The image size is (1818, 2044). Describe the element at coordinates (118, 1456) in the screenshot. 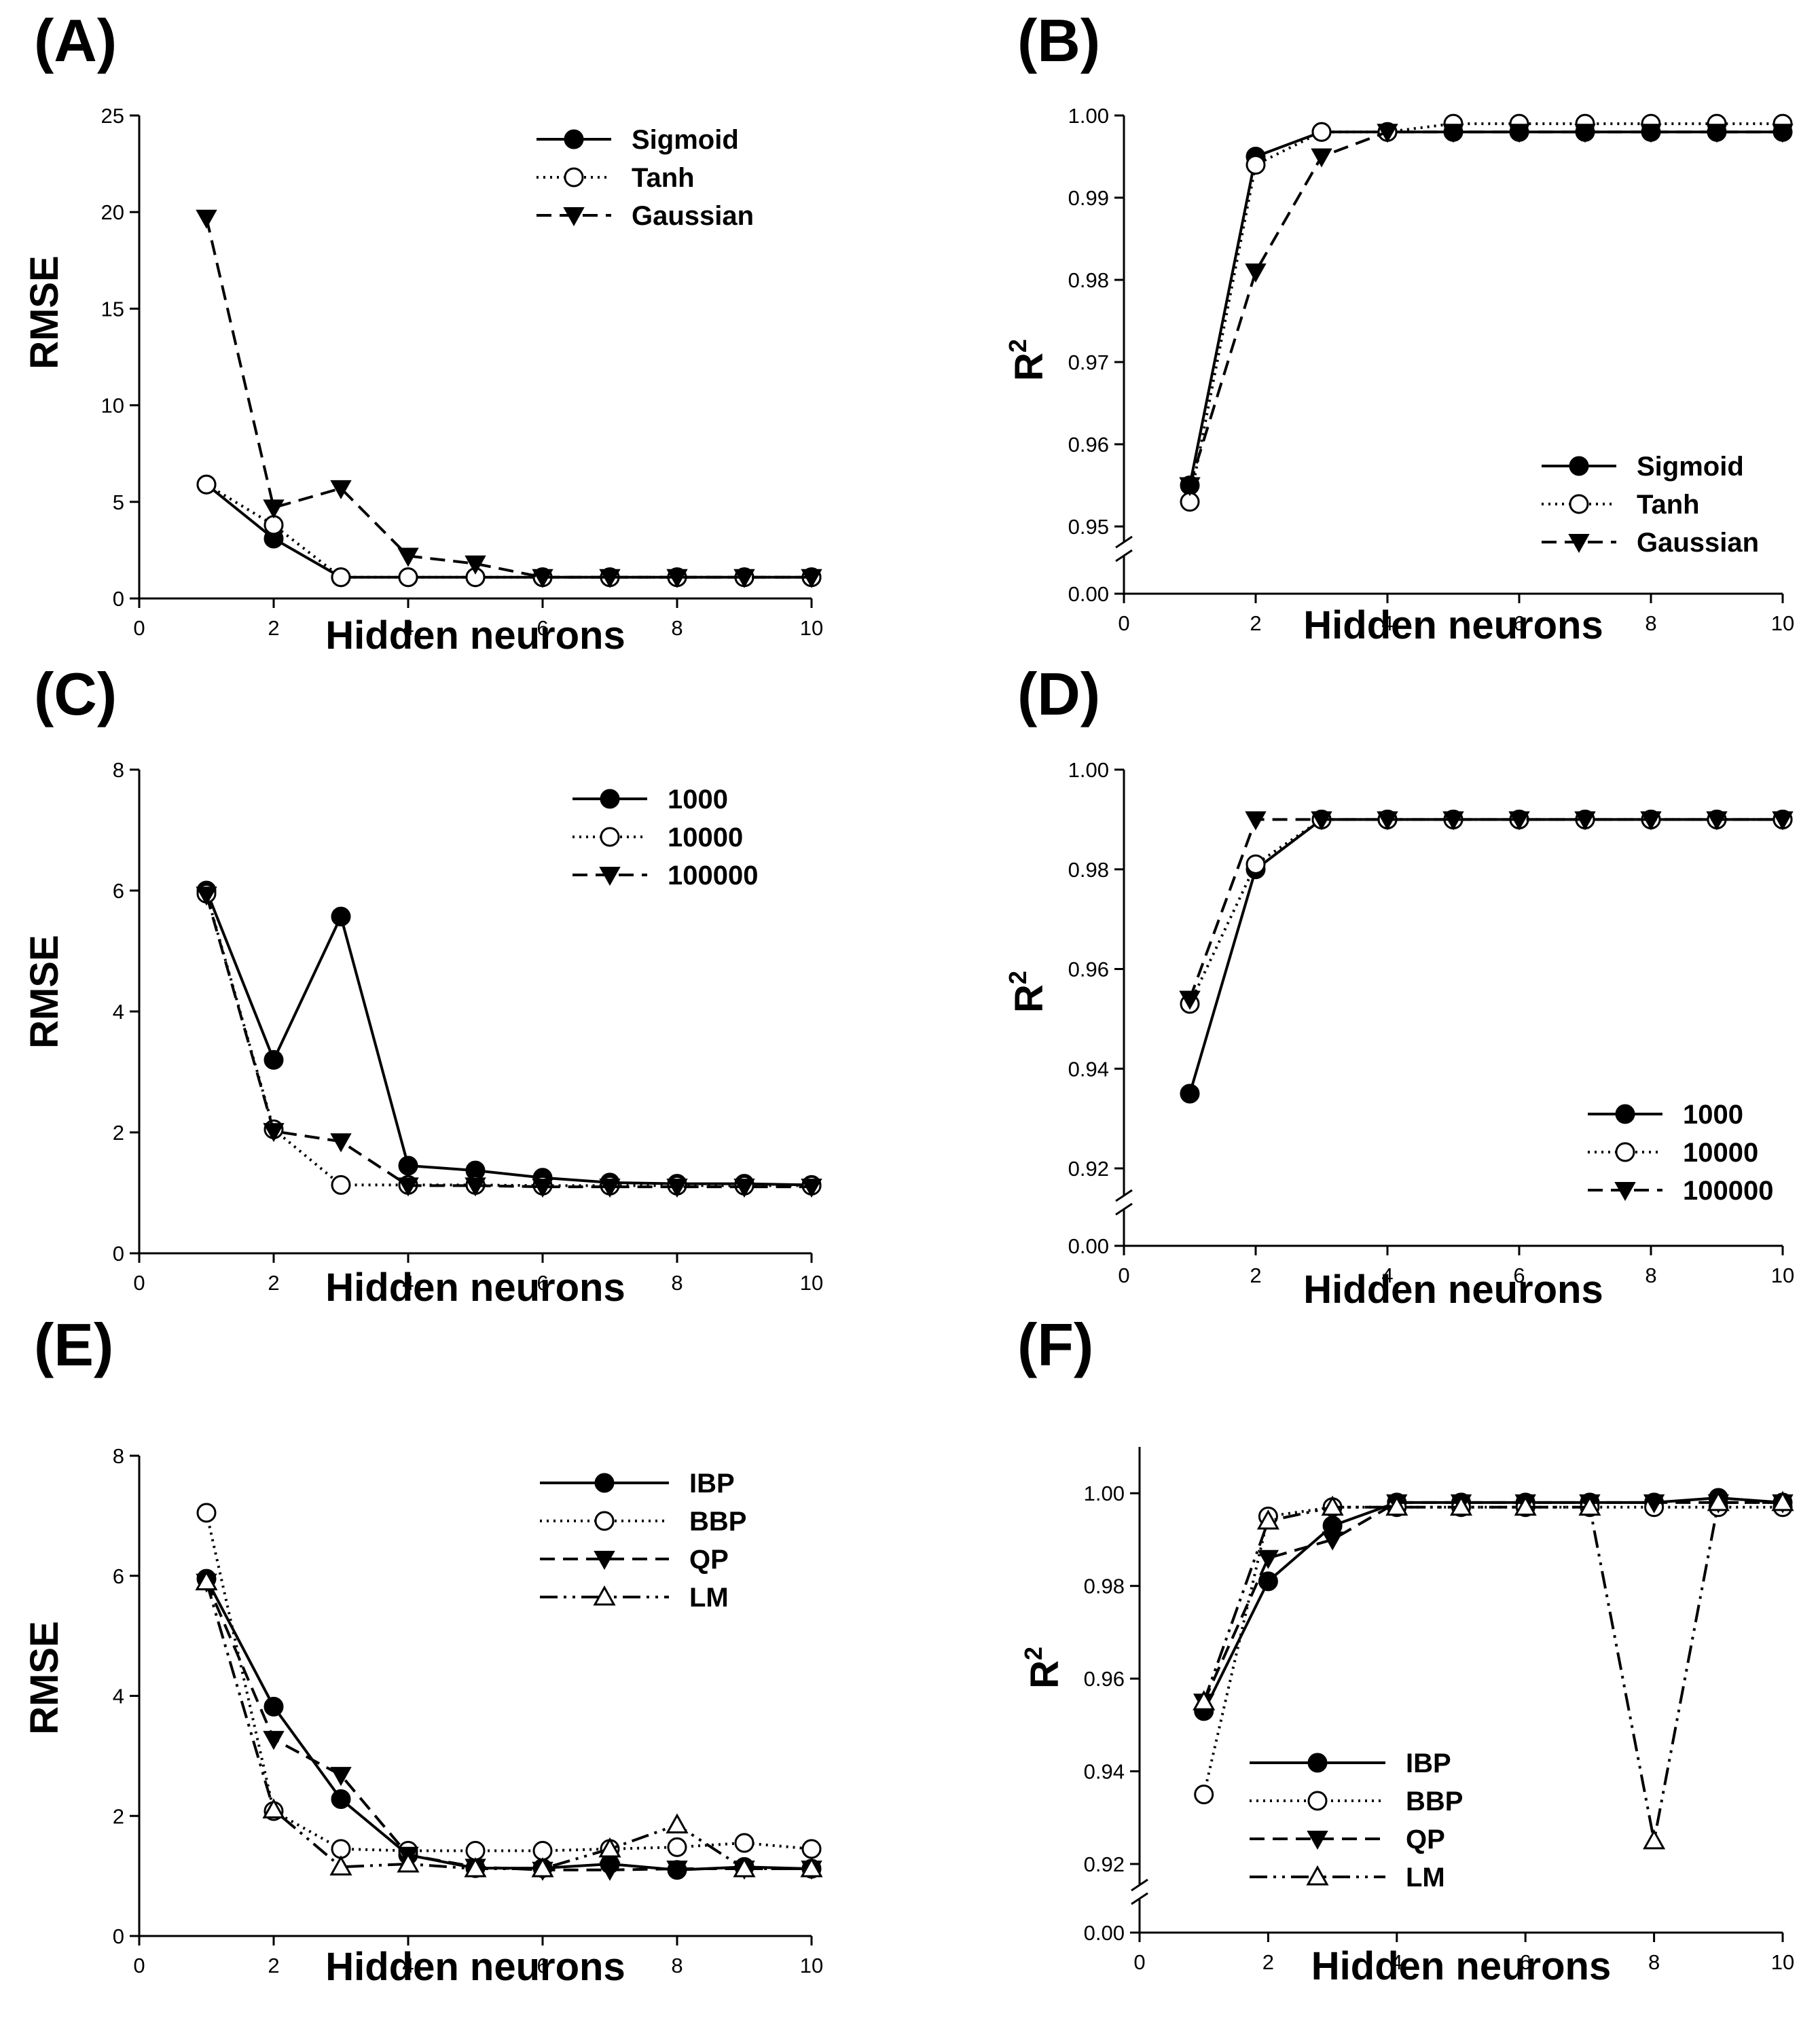

I see `y-tick-label: 8` at that location.